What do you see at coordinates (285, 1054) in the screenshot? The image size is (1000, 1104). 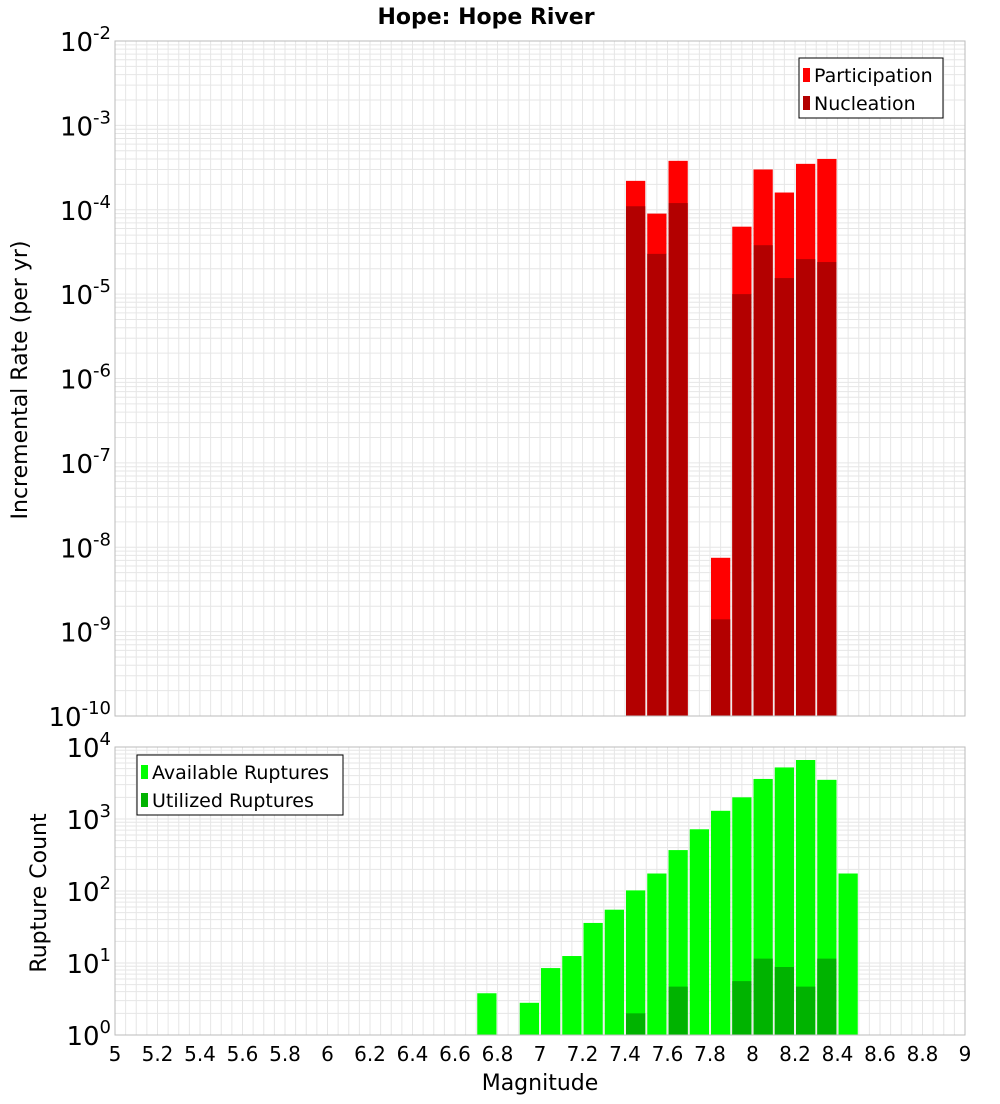 I see `x-tick-label: 5.8` at bounding box center [285, 1054].